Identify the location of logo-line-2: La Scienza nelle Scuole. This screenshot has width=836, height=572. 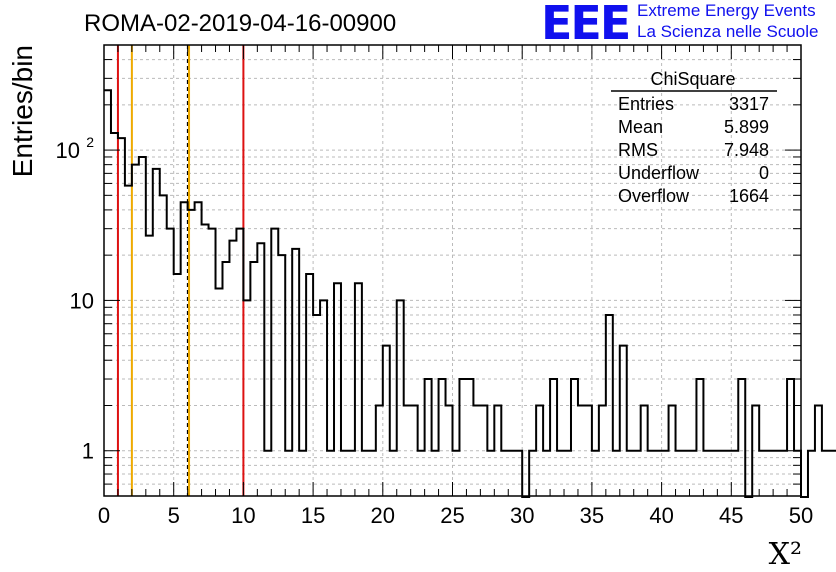
(728, 31).